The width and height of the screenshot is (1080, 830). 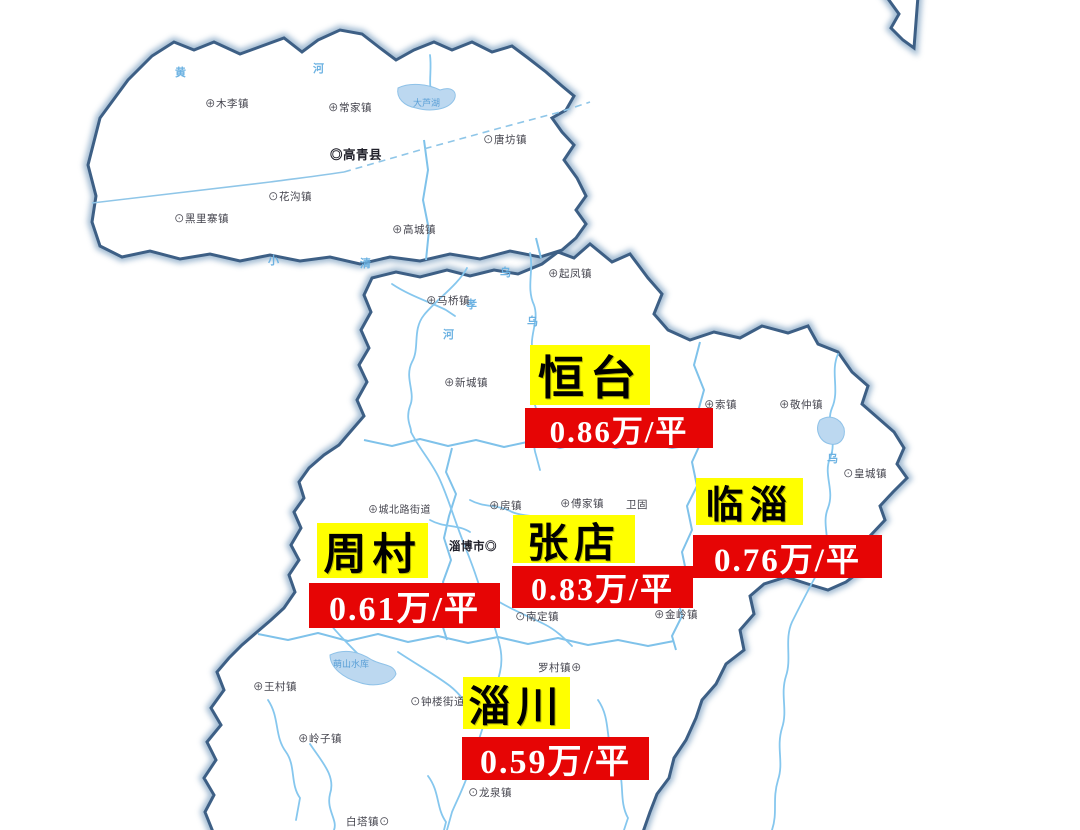 What do you see at coordinates (320, 739) in the screenshot?
I see `town-label-lingzi: ⊕岭子镇` at bounding box center [320, 739].